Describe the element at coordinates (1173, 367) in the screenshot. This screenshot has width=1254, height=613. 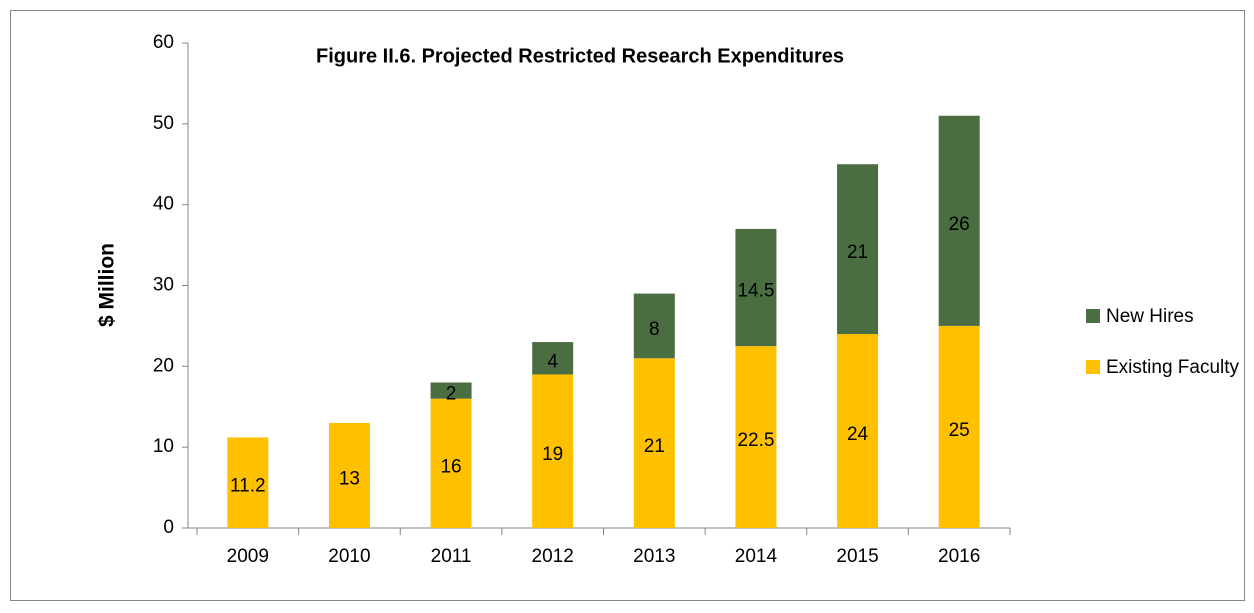
I see `legend-label: Existing Faculty` at that location.